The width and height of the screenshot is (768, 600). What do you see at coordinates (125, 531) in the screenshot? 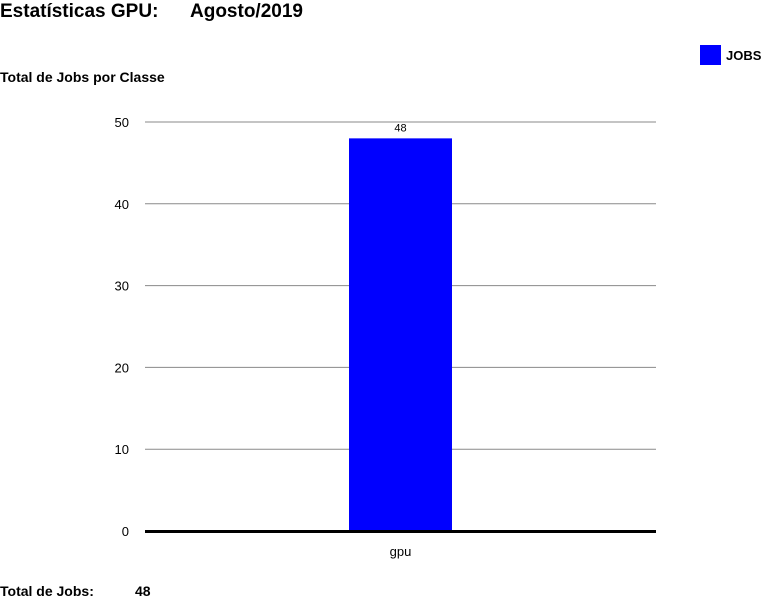
I see `y-tick-label: 0` at bounding box center [125, 531].